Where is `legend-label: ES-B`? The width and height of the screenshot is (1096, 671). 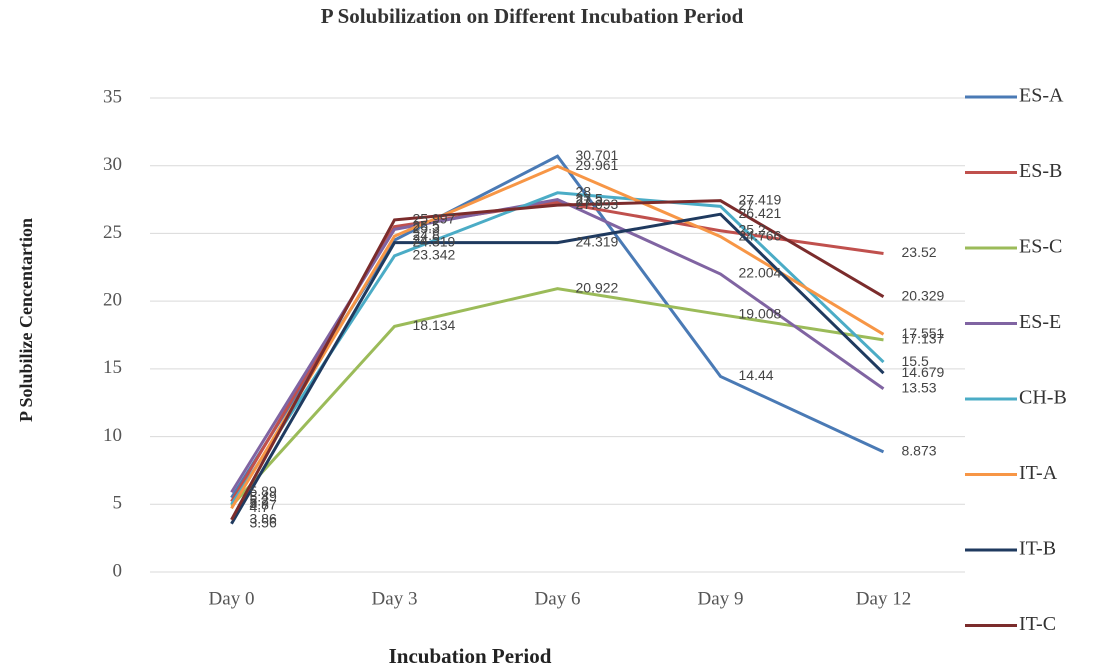 legend-label: ES-B is located at coordinates (1040, 171).